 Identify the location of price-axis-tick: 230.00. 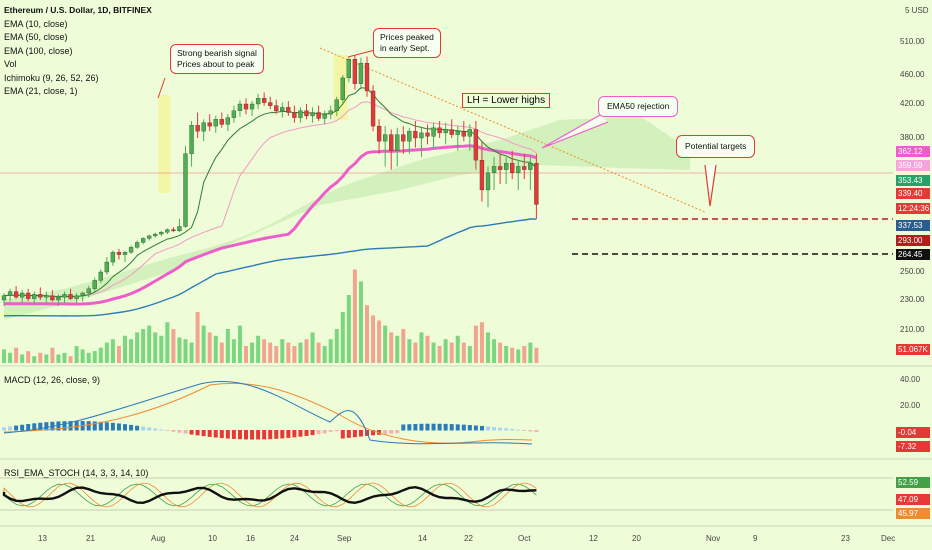
(912, 299).